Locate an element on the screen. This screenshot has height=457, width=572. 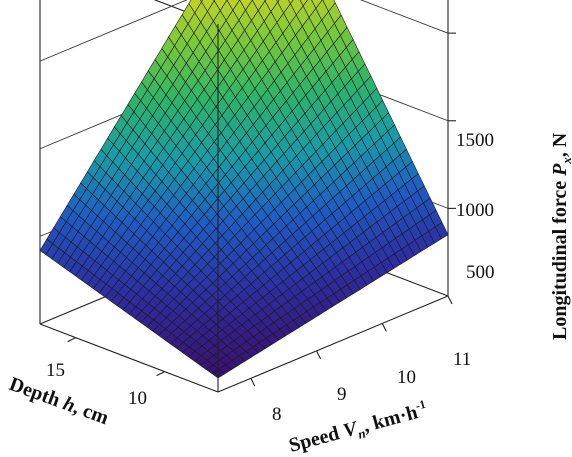
x-axis-title: Speed Vn, km·h-1 is located at coordinates (358, 427).